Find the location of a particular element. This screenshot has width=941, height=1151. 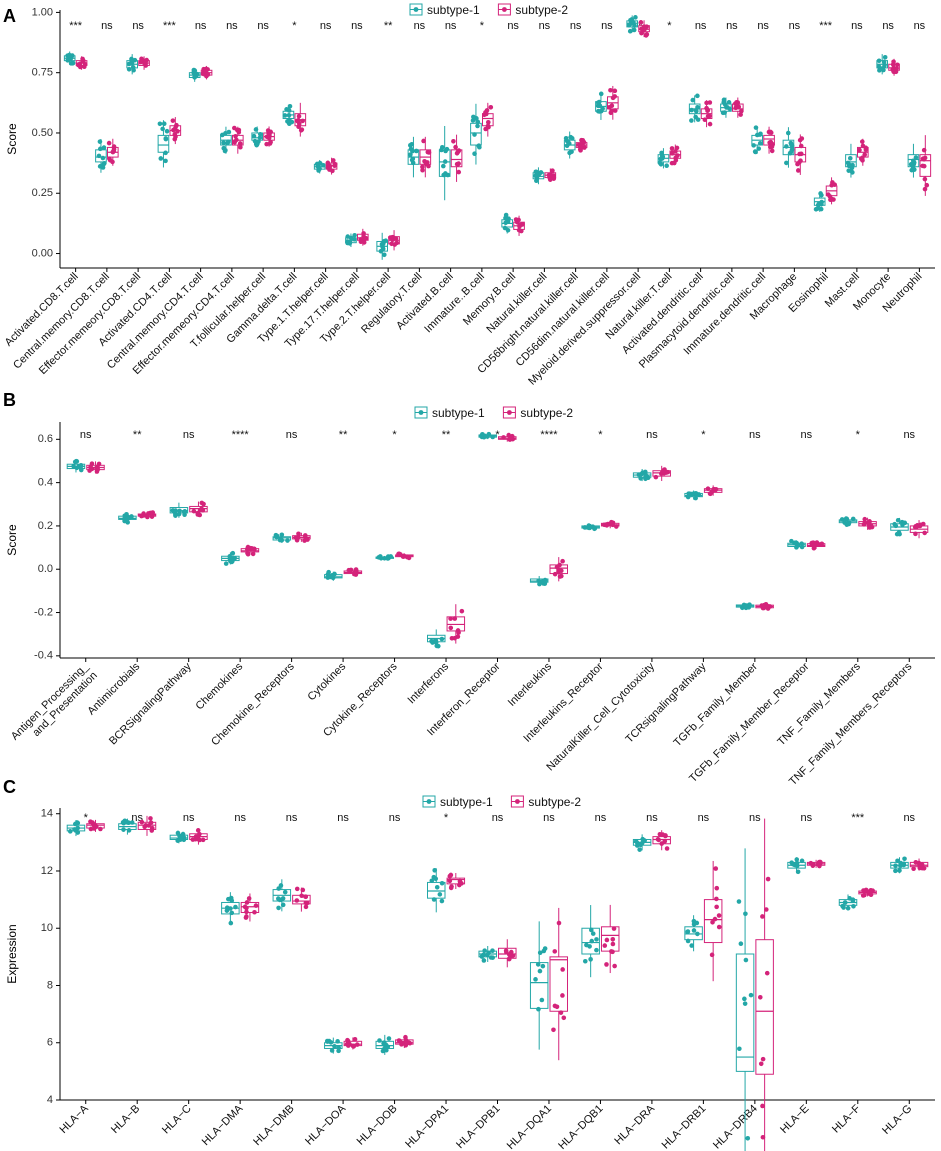

y-tick-label: 0.6 is located at coordinates (45, 439).